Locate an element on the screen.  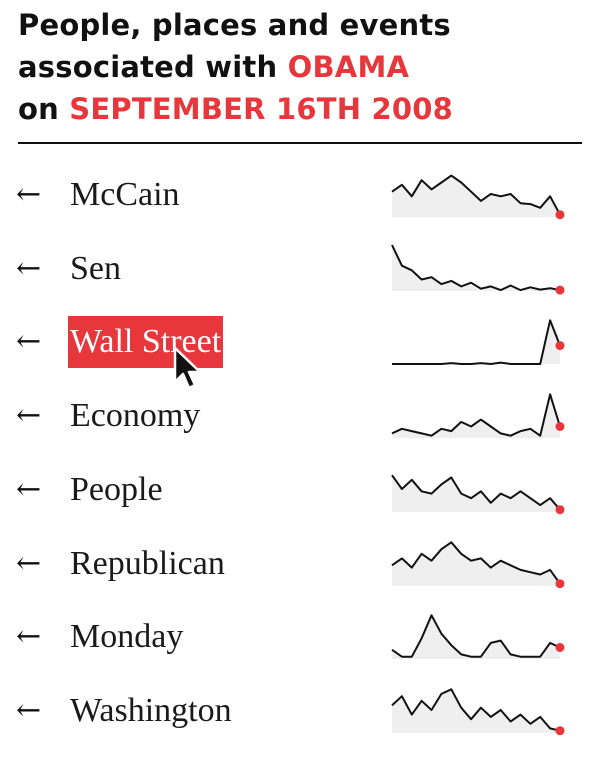
term-link: Washington is located at coordinates (151, 711).